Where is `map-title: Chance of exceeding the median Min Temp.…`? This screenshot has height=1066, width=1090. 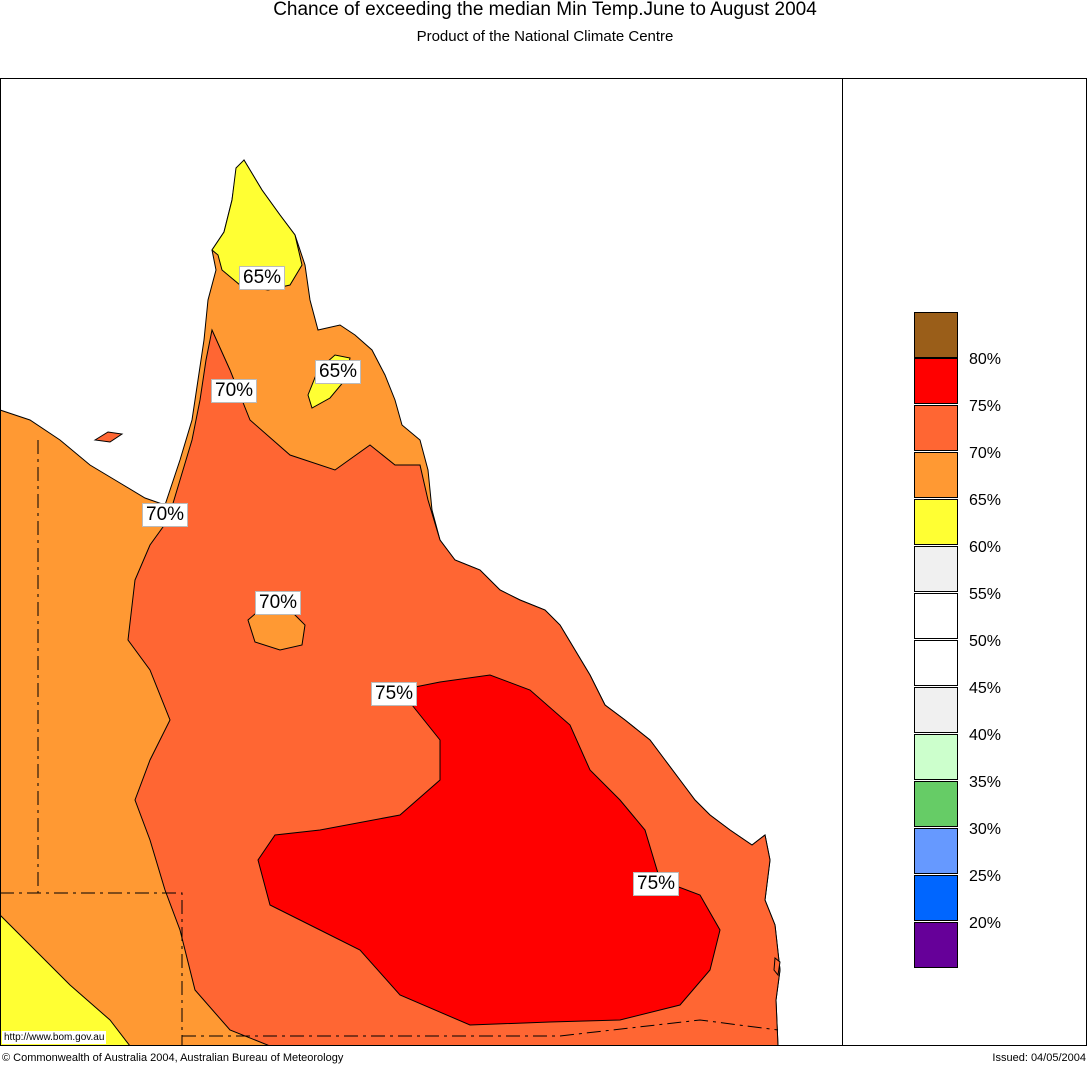
map-title: Chance of exceeding the median Min Temp.… is located at coordinates (545, 10).